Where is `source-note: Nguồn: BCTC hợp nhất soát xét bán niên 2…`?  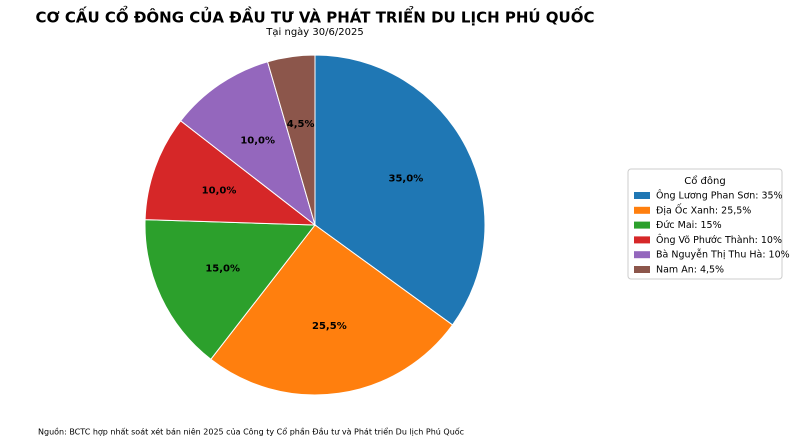
source-note: Nguồn: BCTC hợp nhất soát xét bán niên 2… is located at coordinates (251, 432).